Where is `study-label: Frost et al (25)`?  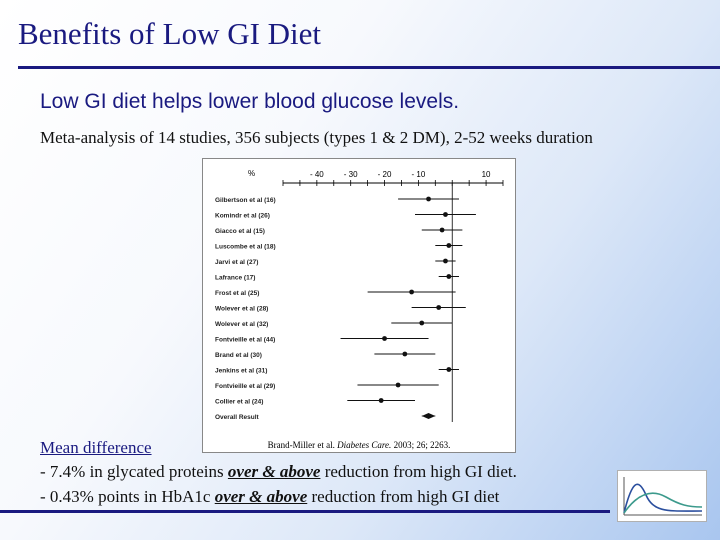 study-label: Frost et al (25) is located at coordinates (237, 293).